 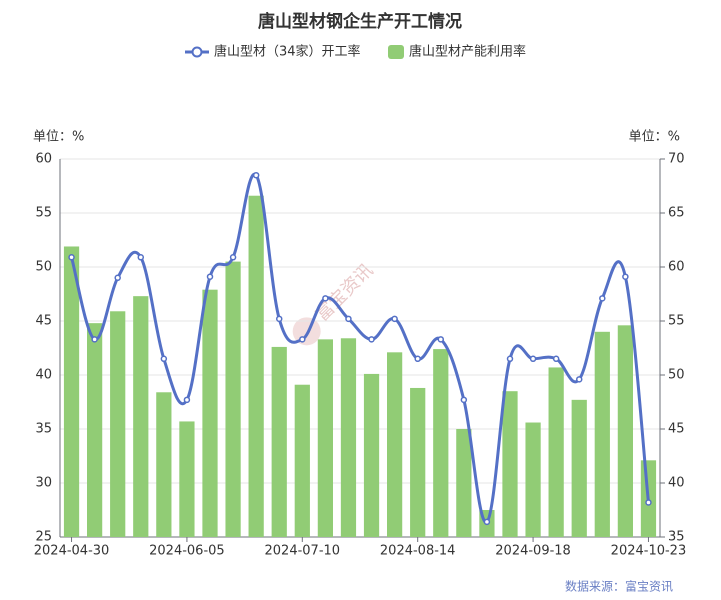 I want to click on x-tick-label: 2024-07-10, so click(x=303, y=551).